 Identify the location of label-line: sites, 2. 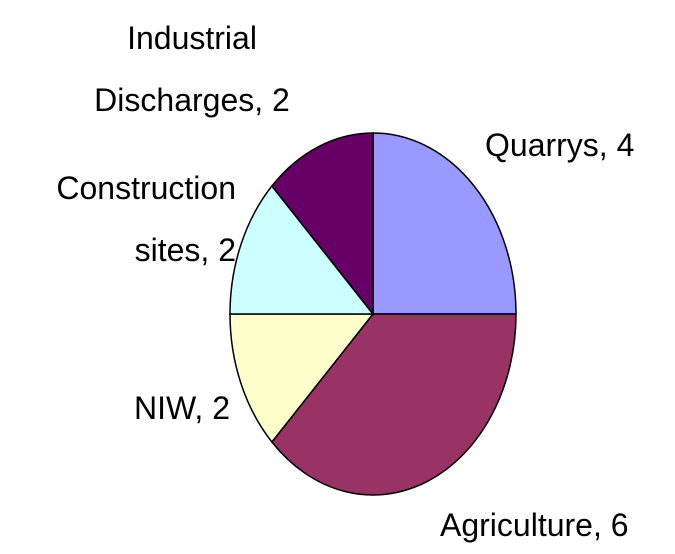
(185, 250).